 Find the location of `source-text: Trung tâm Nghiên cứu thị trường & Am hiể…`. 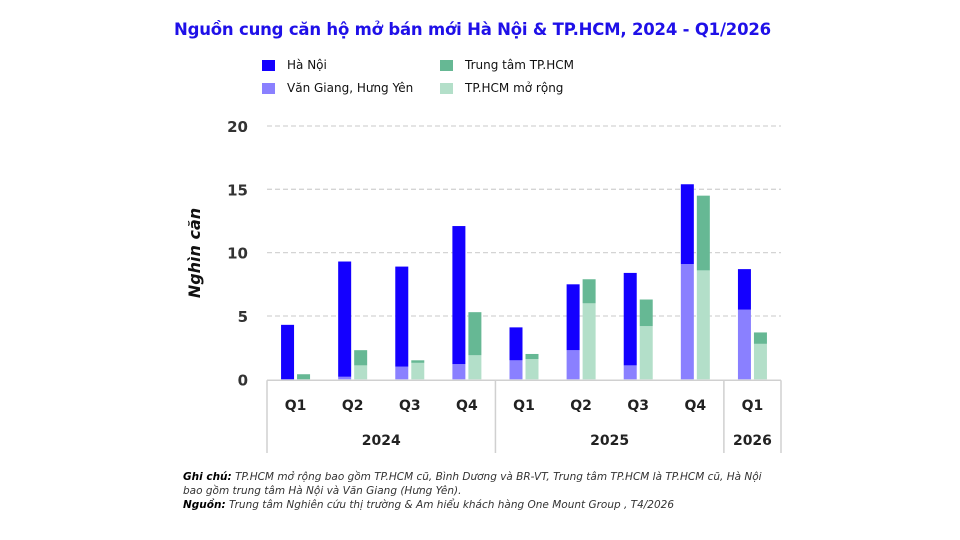

source-text: Trung tâm Nghiên cứu thị trường & Am hiể… is located at coordinates (450, 505).